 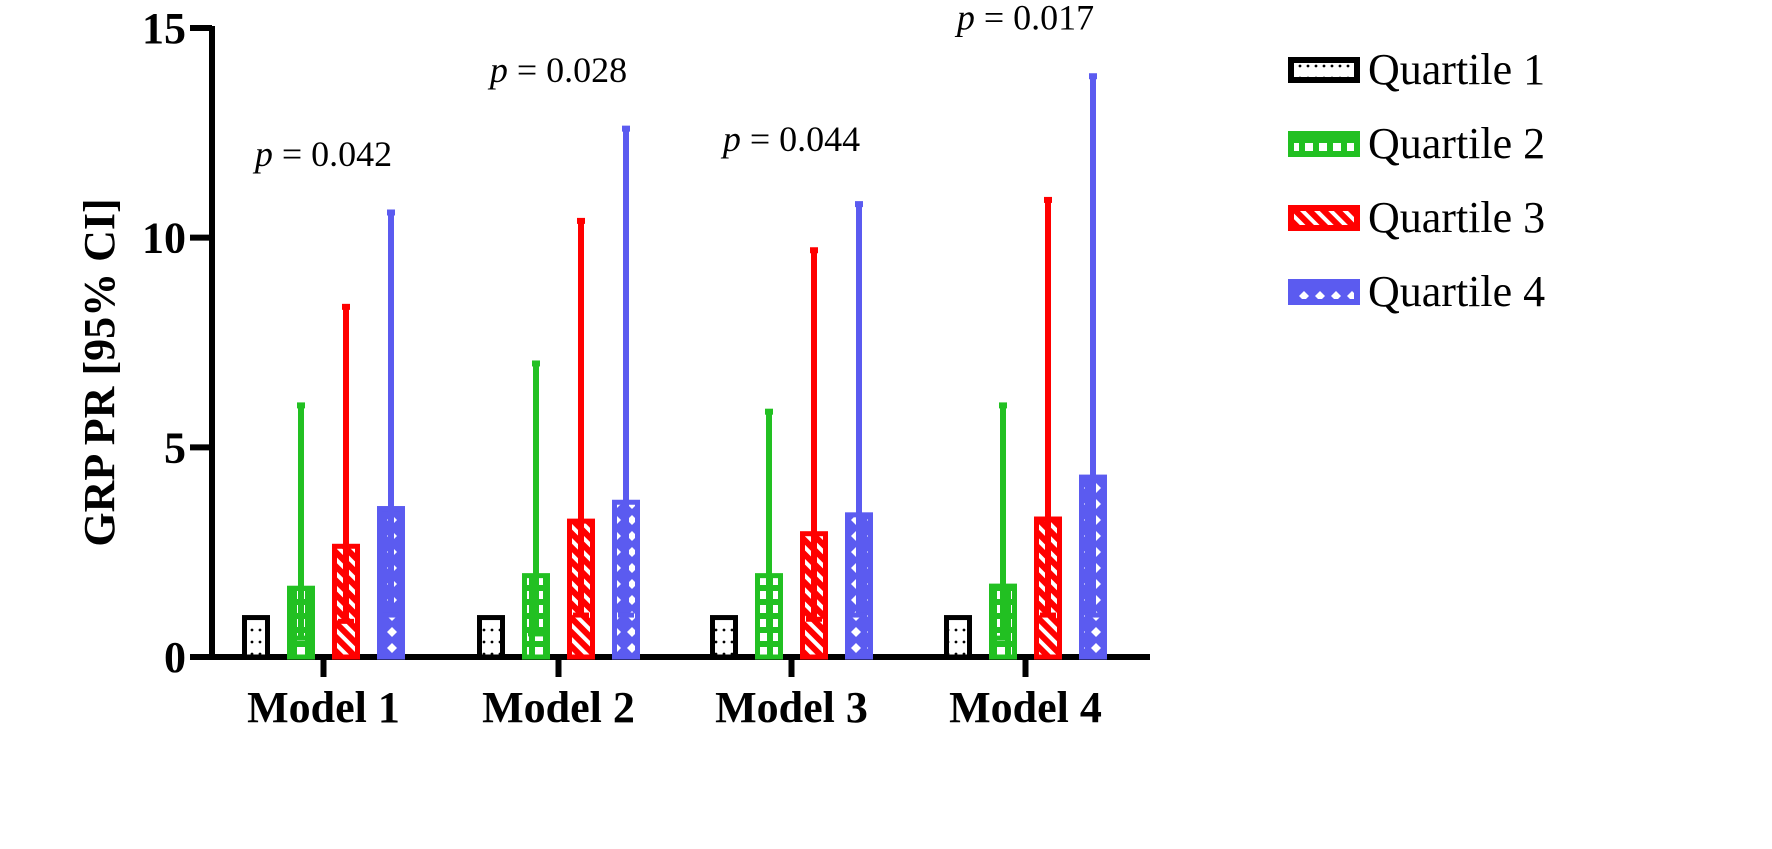 What do you see at coordinates (175, 657) in the screenshot?
I see `y-tick-label: 0` at bounding box center [175, 657].